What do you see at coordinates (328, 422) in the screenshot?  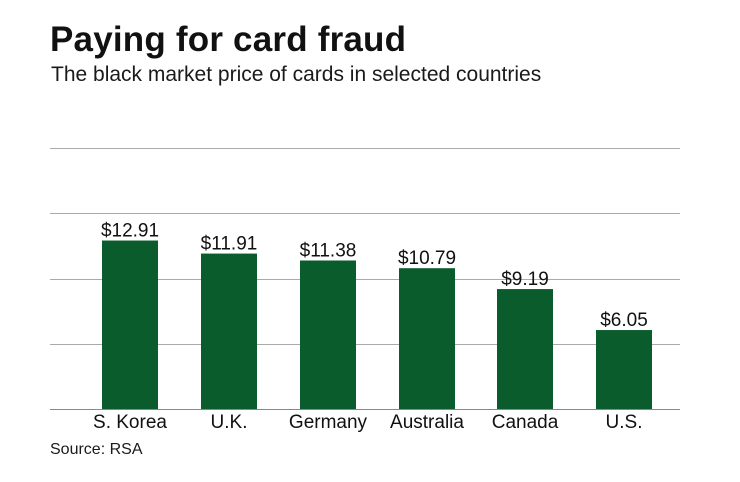 I see `category-tick-label: Germany` at bounding box center [328, 422].